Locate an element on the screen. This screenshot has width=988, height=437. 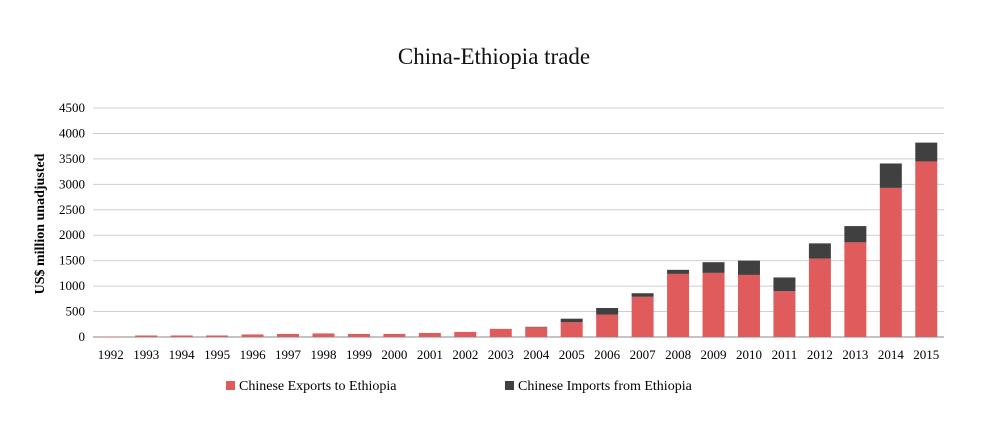
x-tick-label: 1992 is located at coordinates (111, 354).